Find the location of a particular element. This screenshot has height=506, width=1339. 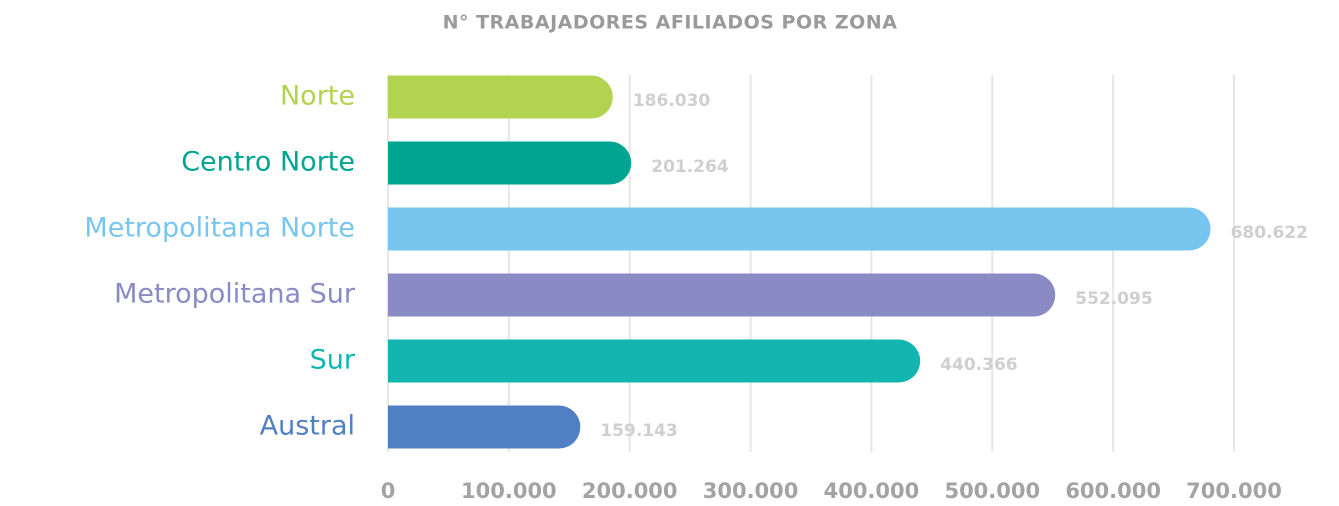

x-tick-label: 100.000 is located at coordinates (509, 491).